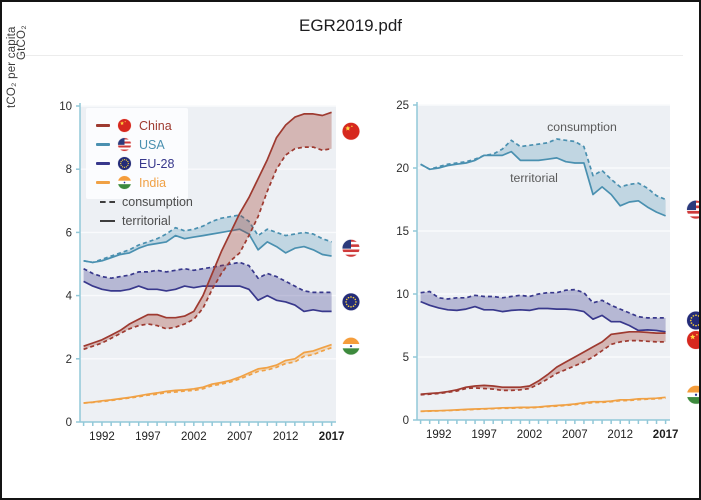 Image resolution: width=701 pixels, height=500 pixels. Describe the element at coordinates (534, 178) in the screenshot. I see `annotation-territorial: territorial` at that location.